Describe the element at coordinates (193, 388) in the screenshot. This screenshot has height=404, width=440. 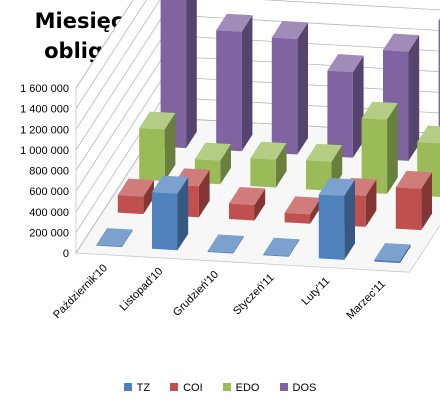
I see `legend-label: COI` at that location.